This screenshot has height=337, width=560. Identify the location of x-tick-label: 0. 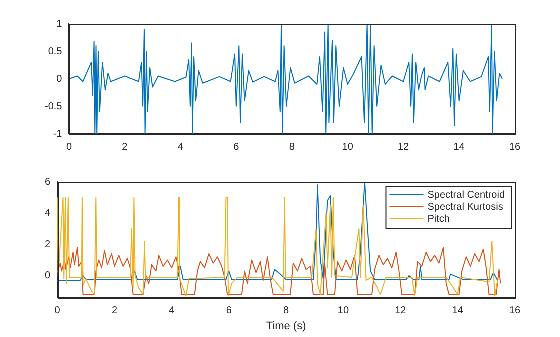
(69, 147).